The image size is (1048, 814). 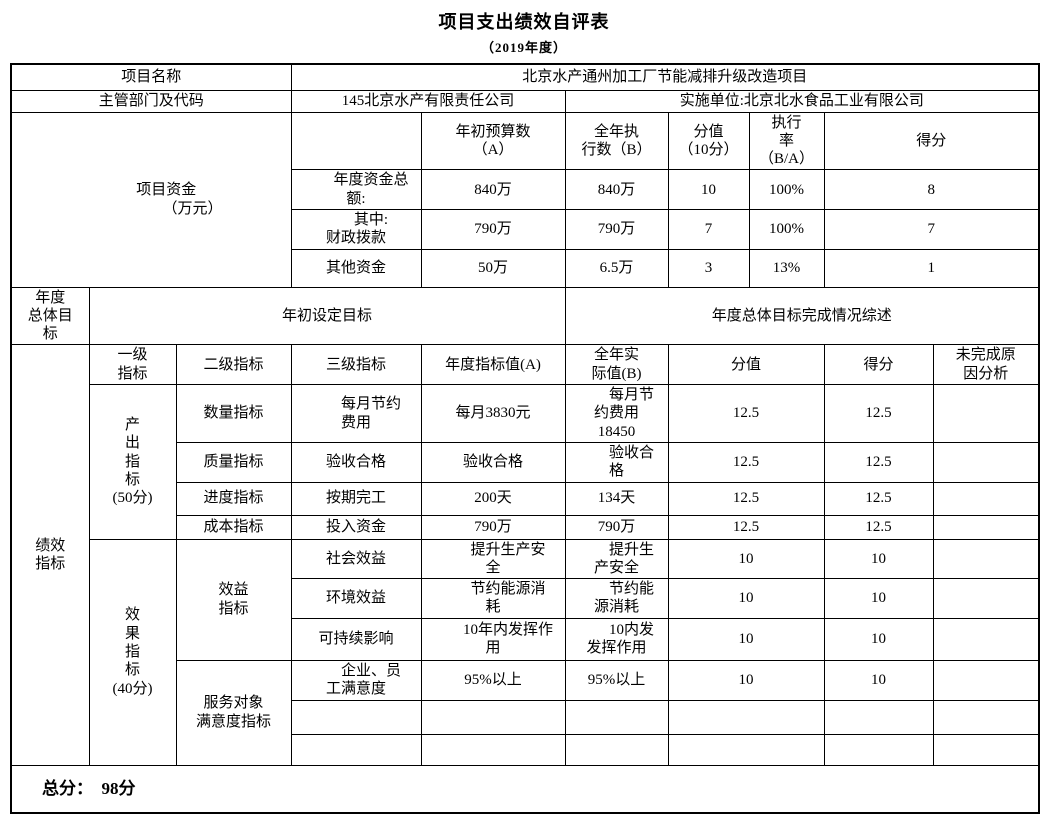 What do you see at coordinates (525, 789) in the screenshot?
I see `total-score-cell: 总分： 98分` at bounding box center [525, 789].